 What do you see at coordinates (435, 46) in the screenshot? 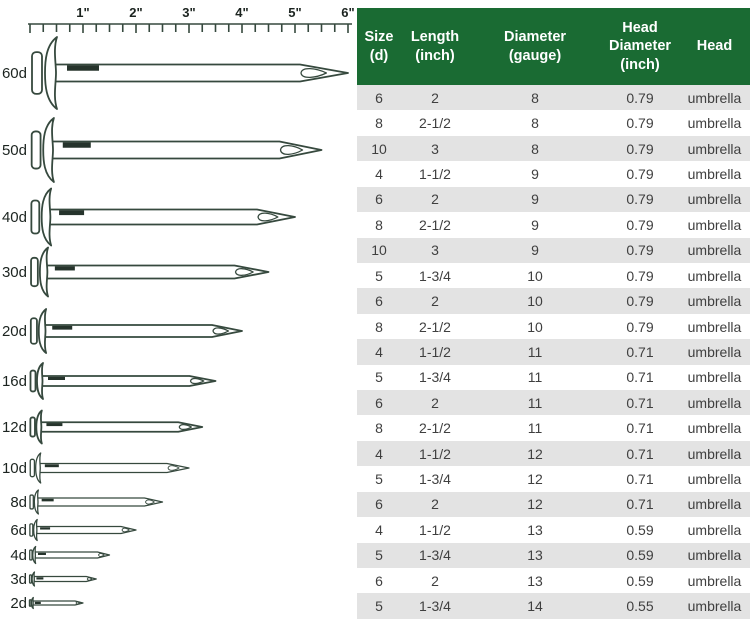
I see `column-header: Length (inch)` at bounding box center [435, 46].